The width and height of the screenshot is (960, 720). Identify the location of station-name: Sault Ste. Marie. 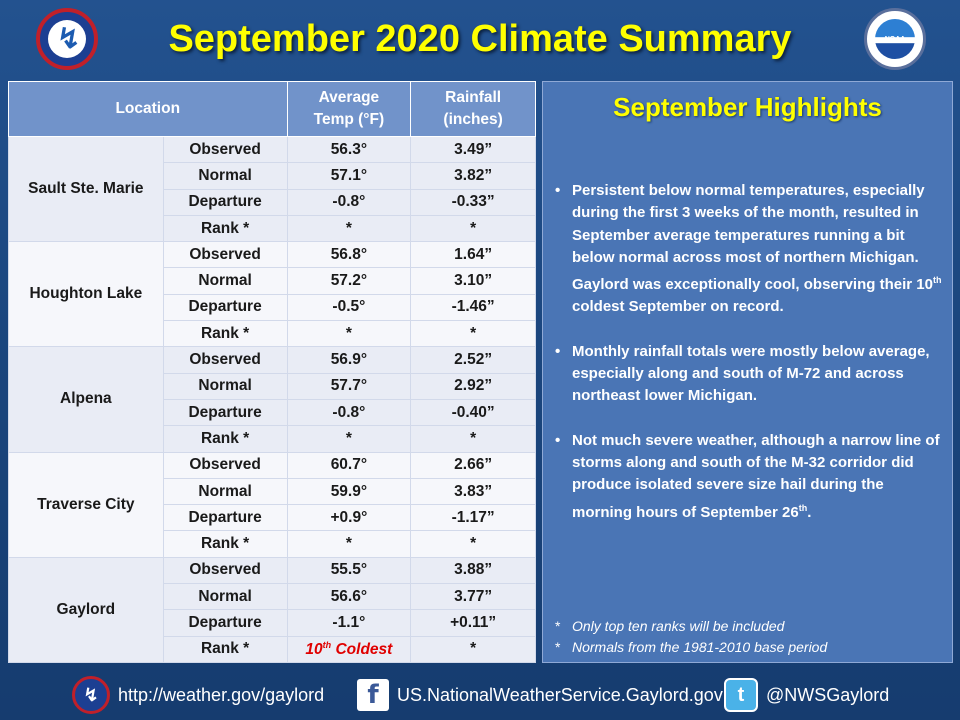
(86, 189).